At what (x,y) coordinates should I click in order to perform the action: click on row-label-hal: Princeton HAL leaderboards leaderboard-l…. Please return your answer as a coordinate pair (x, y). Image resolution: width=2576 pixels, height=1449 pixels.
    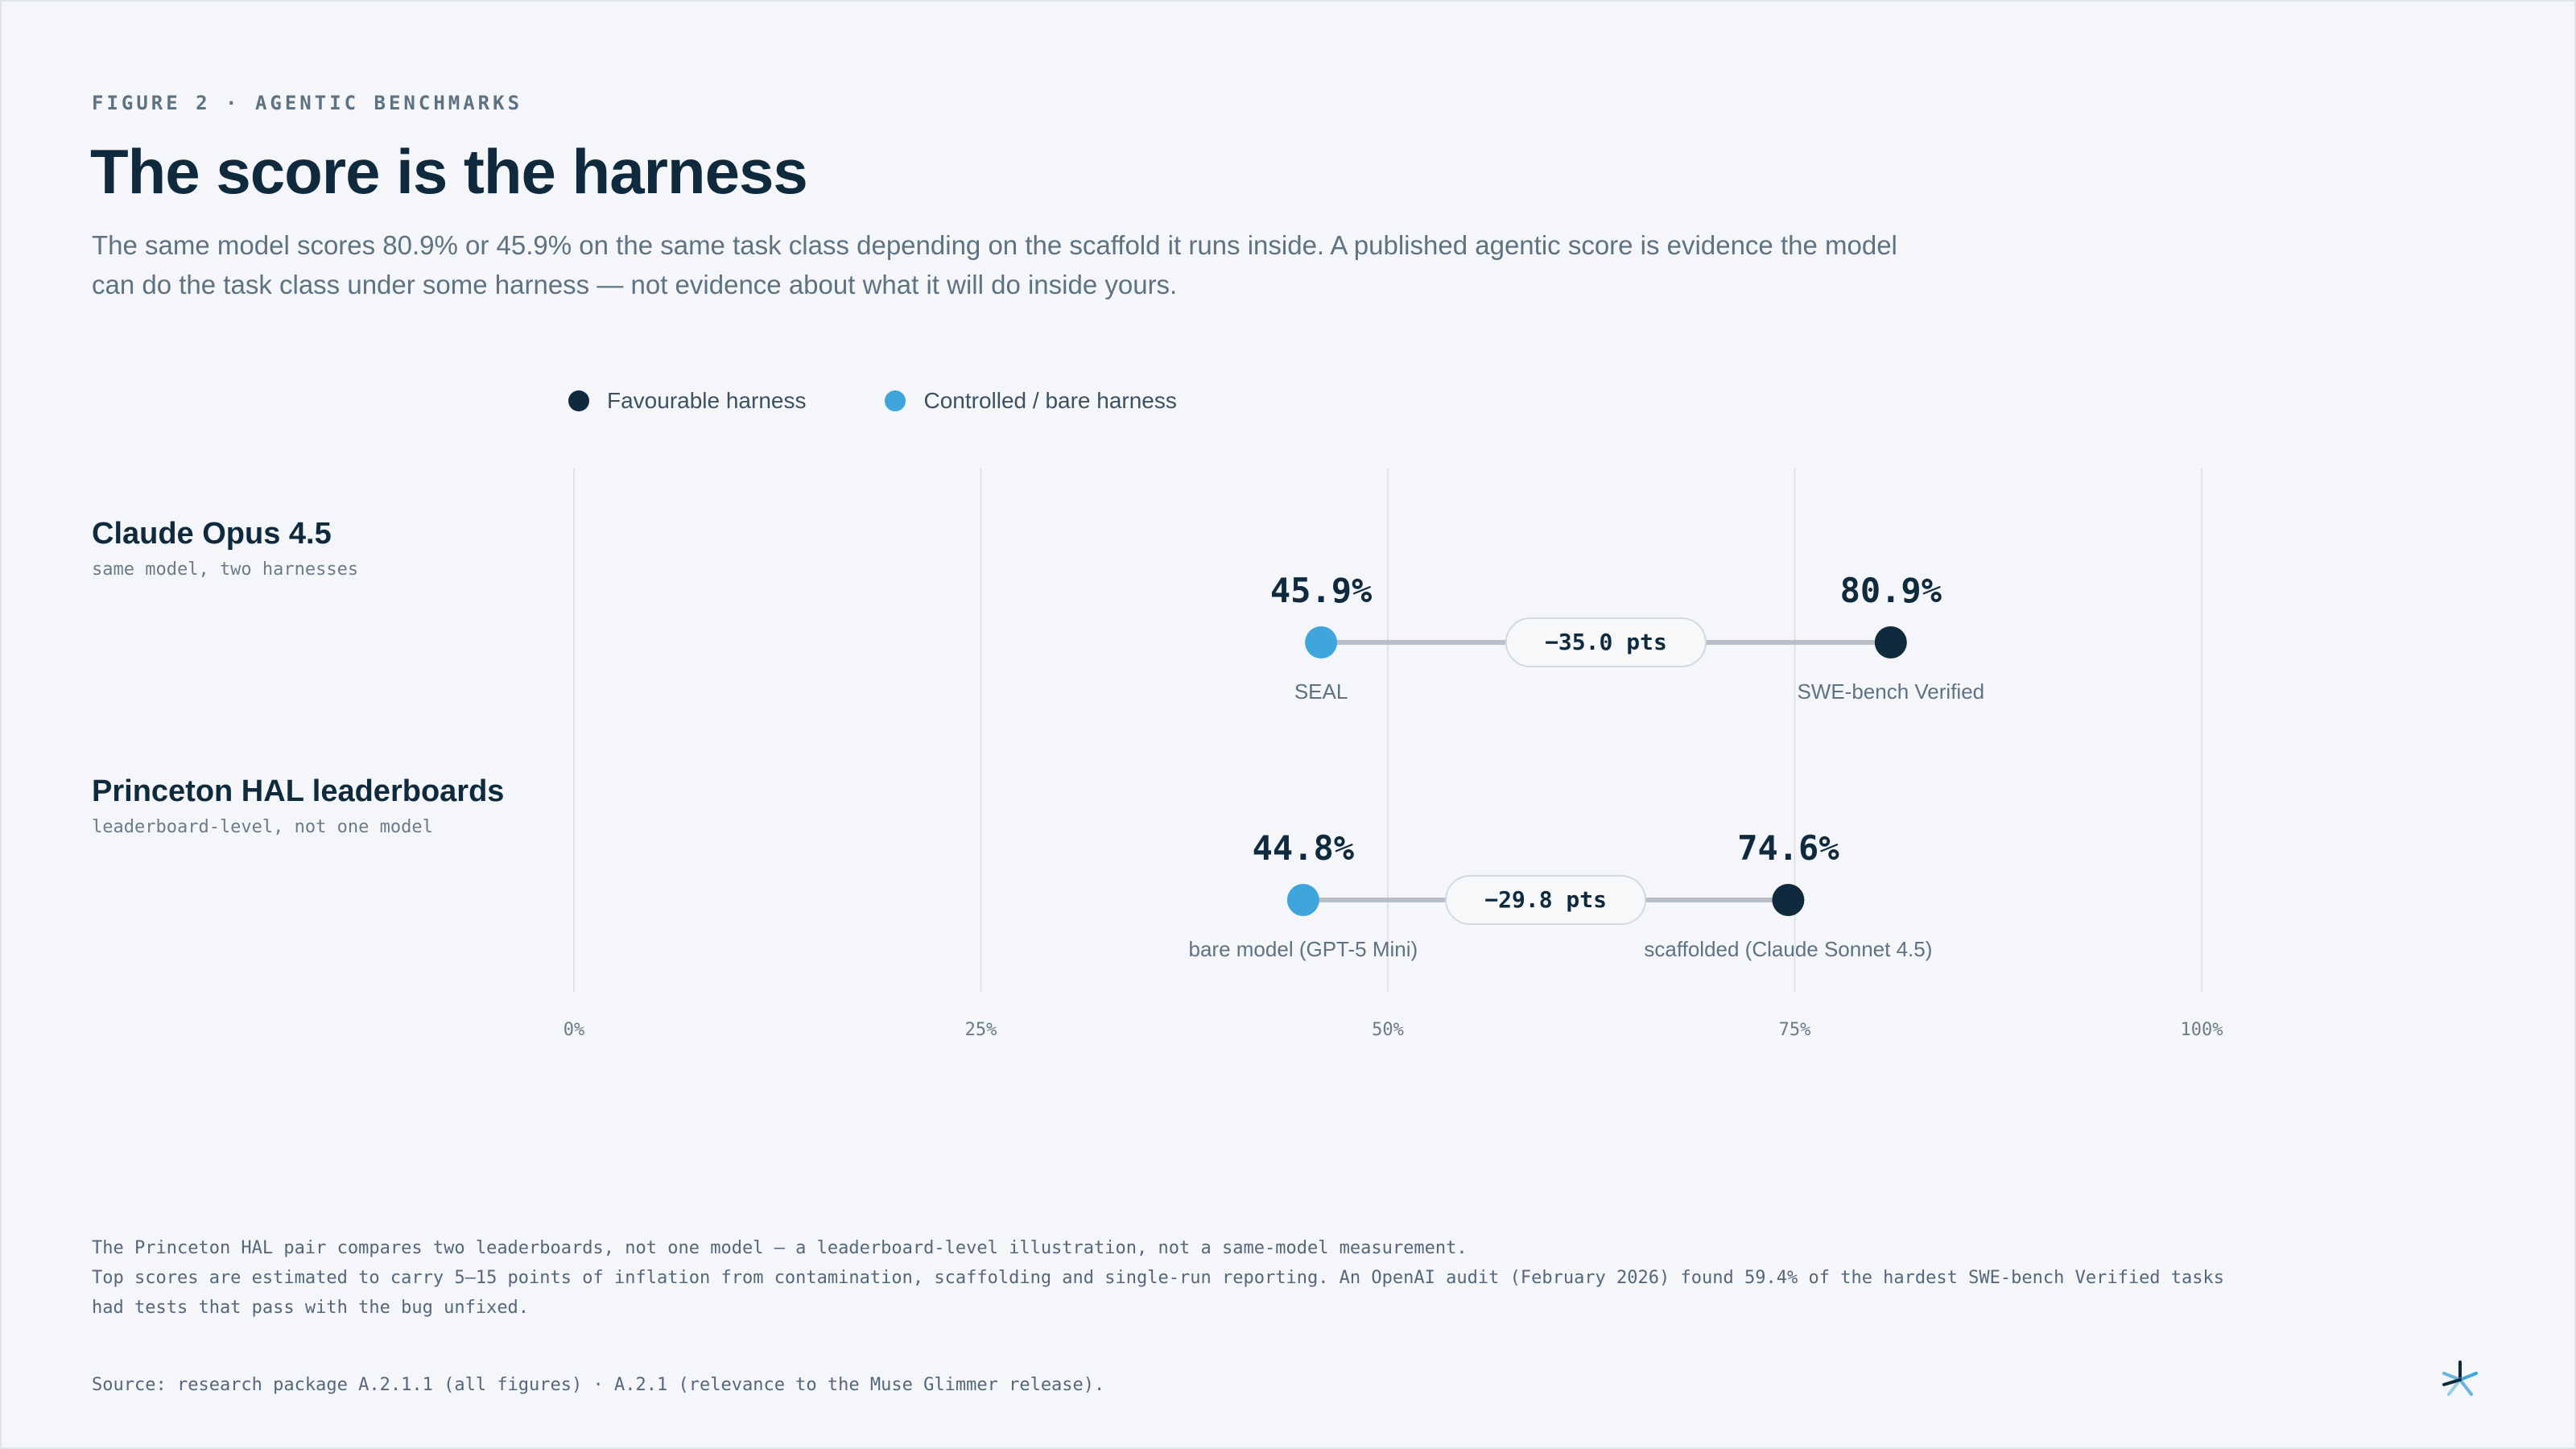
    Looking at the image, I should click on (298, 805).